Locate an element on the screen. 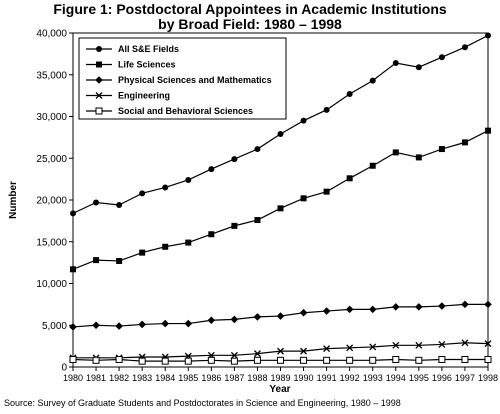  y-tick-label: 10,000 is located at coordinates (51, 284).